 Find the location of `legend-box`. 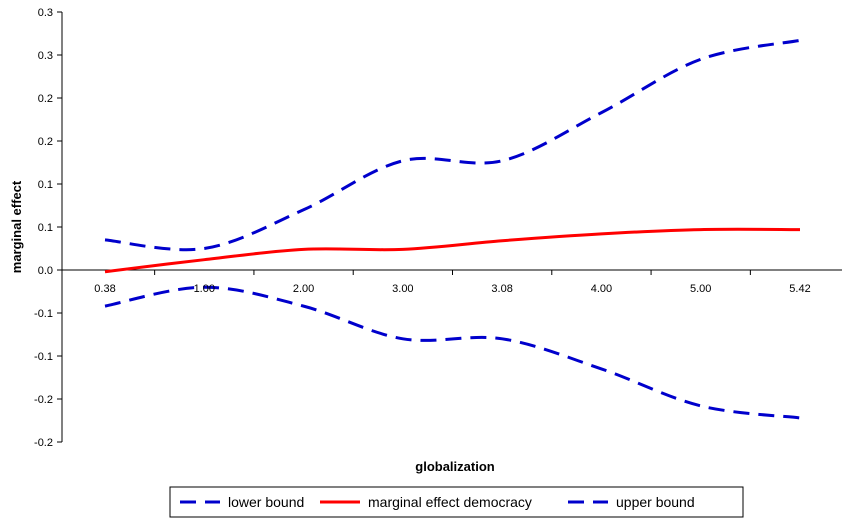

legend-box is located at coordinates (456, 502).